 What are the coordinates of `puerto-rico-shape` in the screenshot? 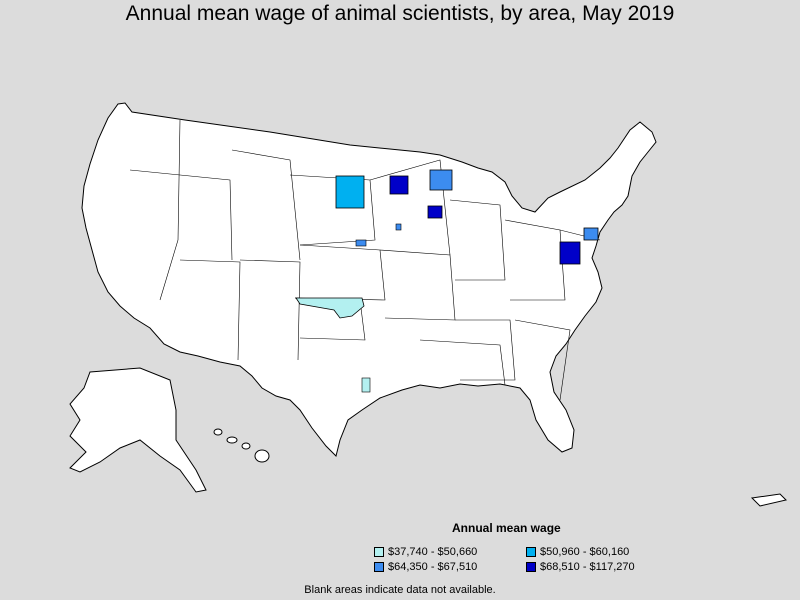 It's located at (768, 500).